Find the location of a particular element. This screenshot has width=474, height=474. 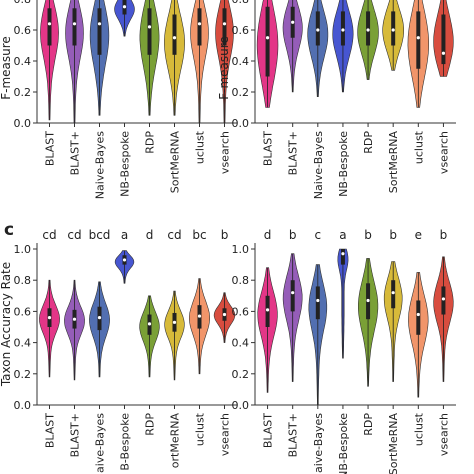

bottom-left-y-tick-label: 0.6 is located at coordinates (23, 311).